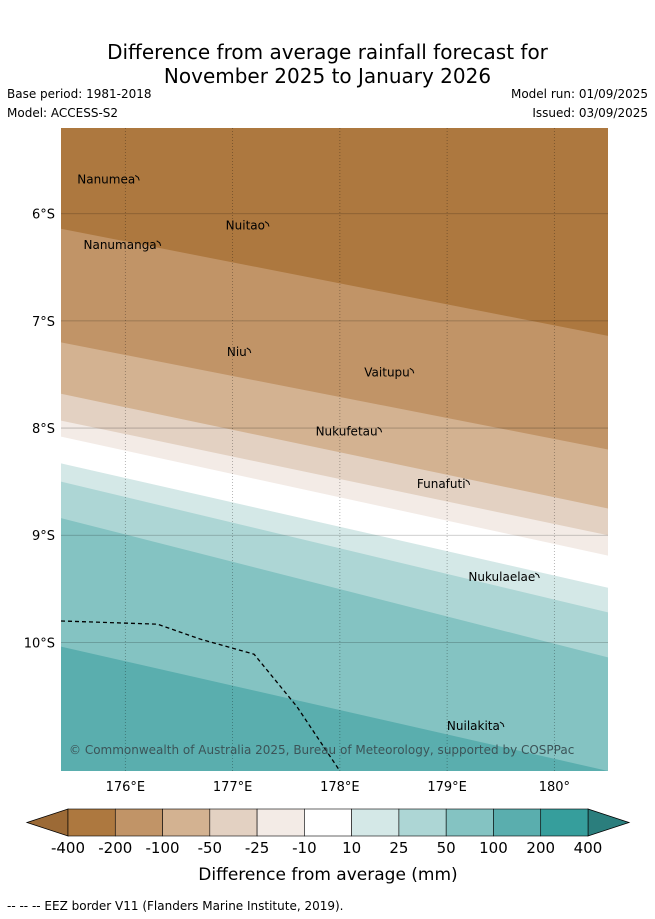  Describe the element at coordinates (609, 822) in the screenshot. I see `colorbar-extend-high` at that location.